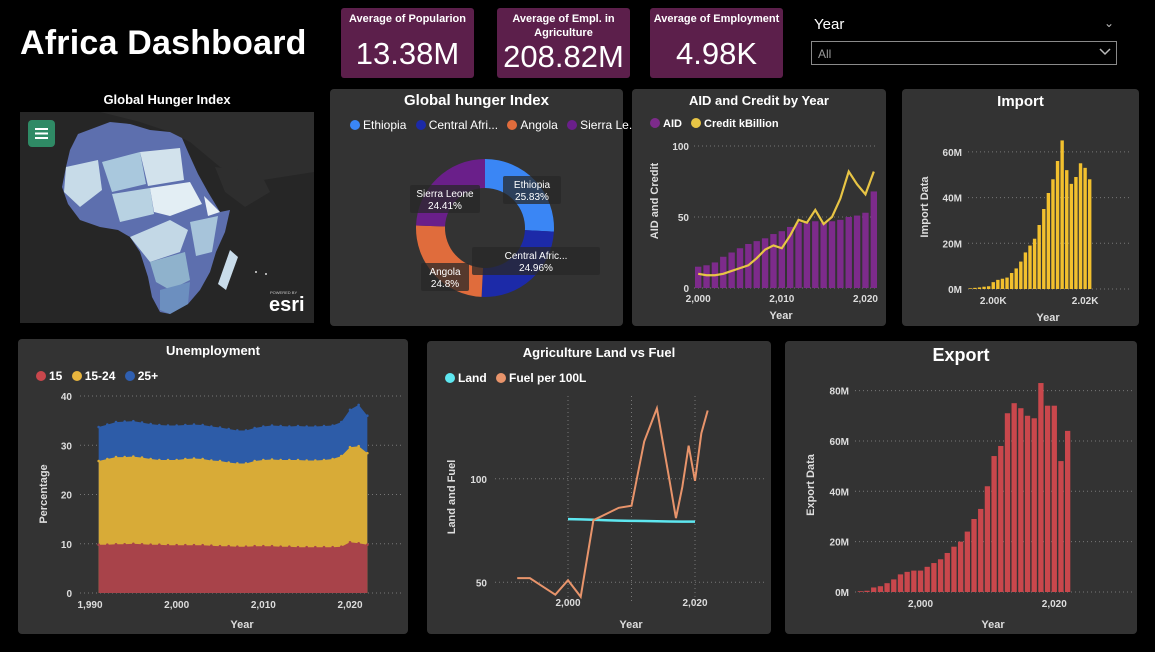  What do you see at coordinates (536, 268) in the screenshot?
I see `slice-value: 24.96%` at bounding box center [536, 268].